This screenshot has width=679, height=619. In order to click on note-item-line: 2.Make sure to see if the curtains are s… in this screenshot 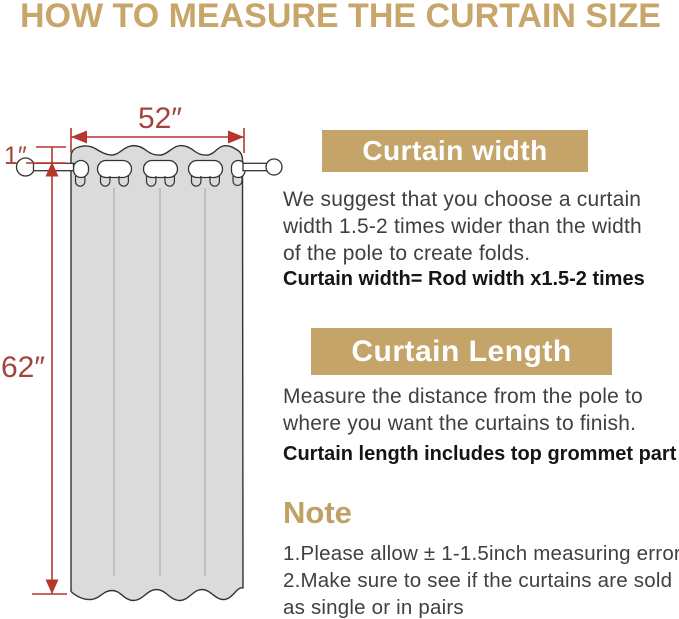, I will do `click(478, 580)`.